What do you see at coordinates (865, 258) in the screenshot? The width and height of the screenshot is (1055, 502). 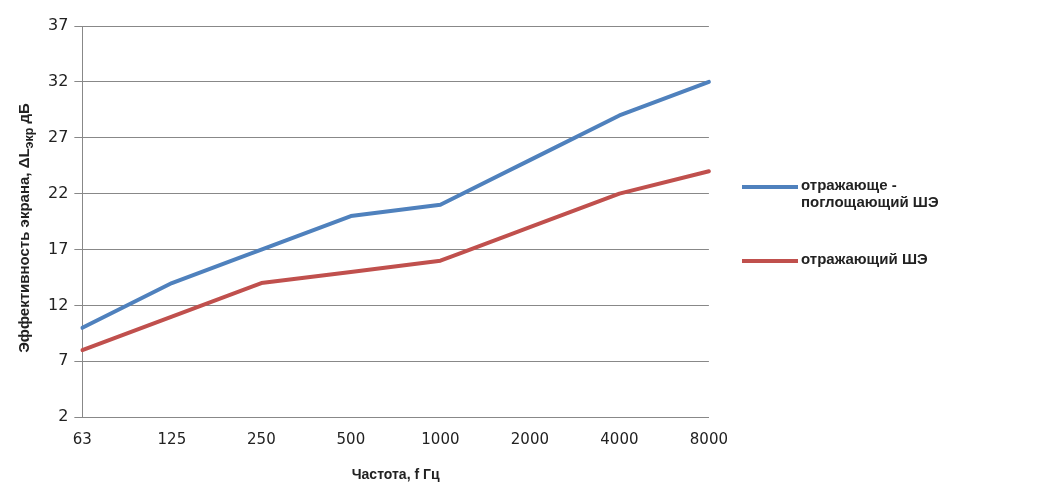 I see `legend-label: отражающий ШЭ` at bounding box center [865, 258].